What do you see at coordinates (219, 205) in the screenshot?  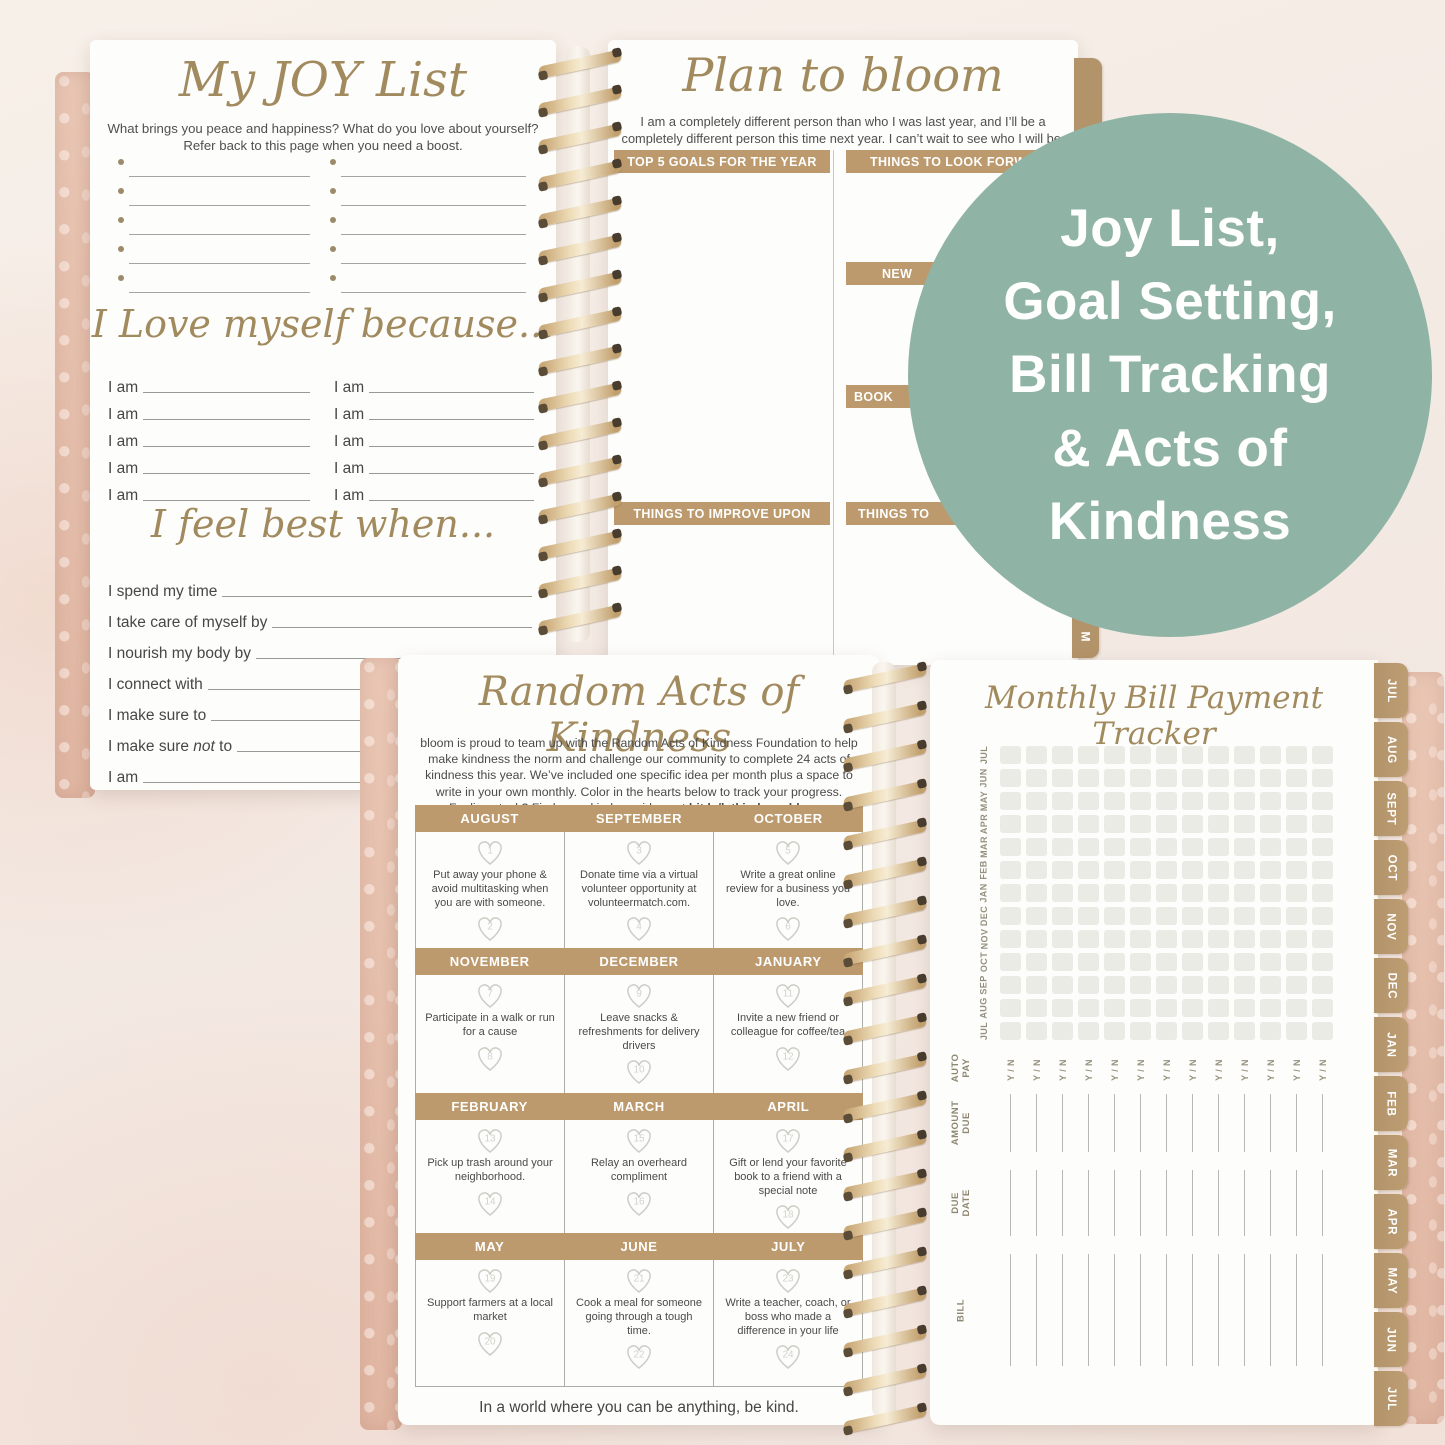 I see `bullet-line` at bounding box center [219, 205].